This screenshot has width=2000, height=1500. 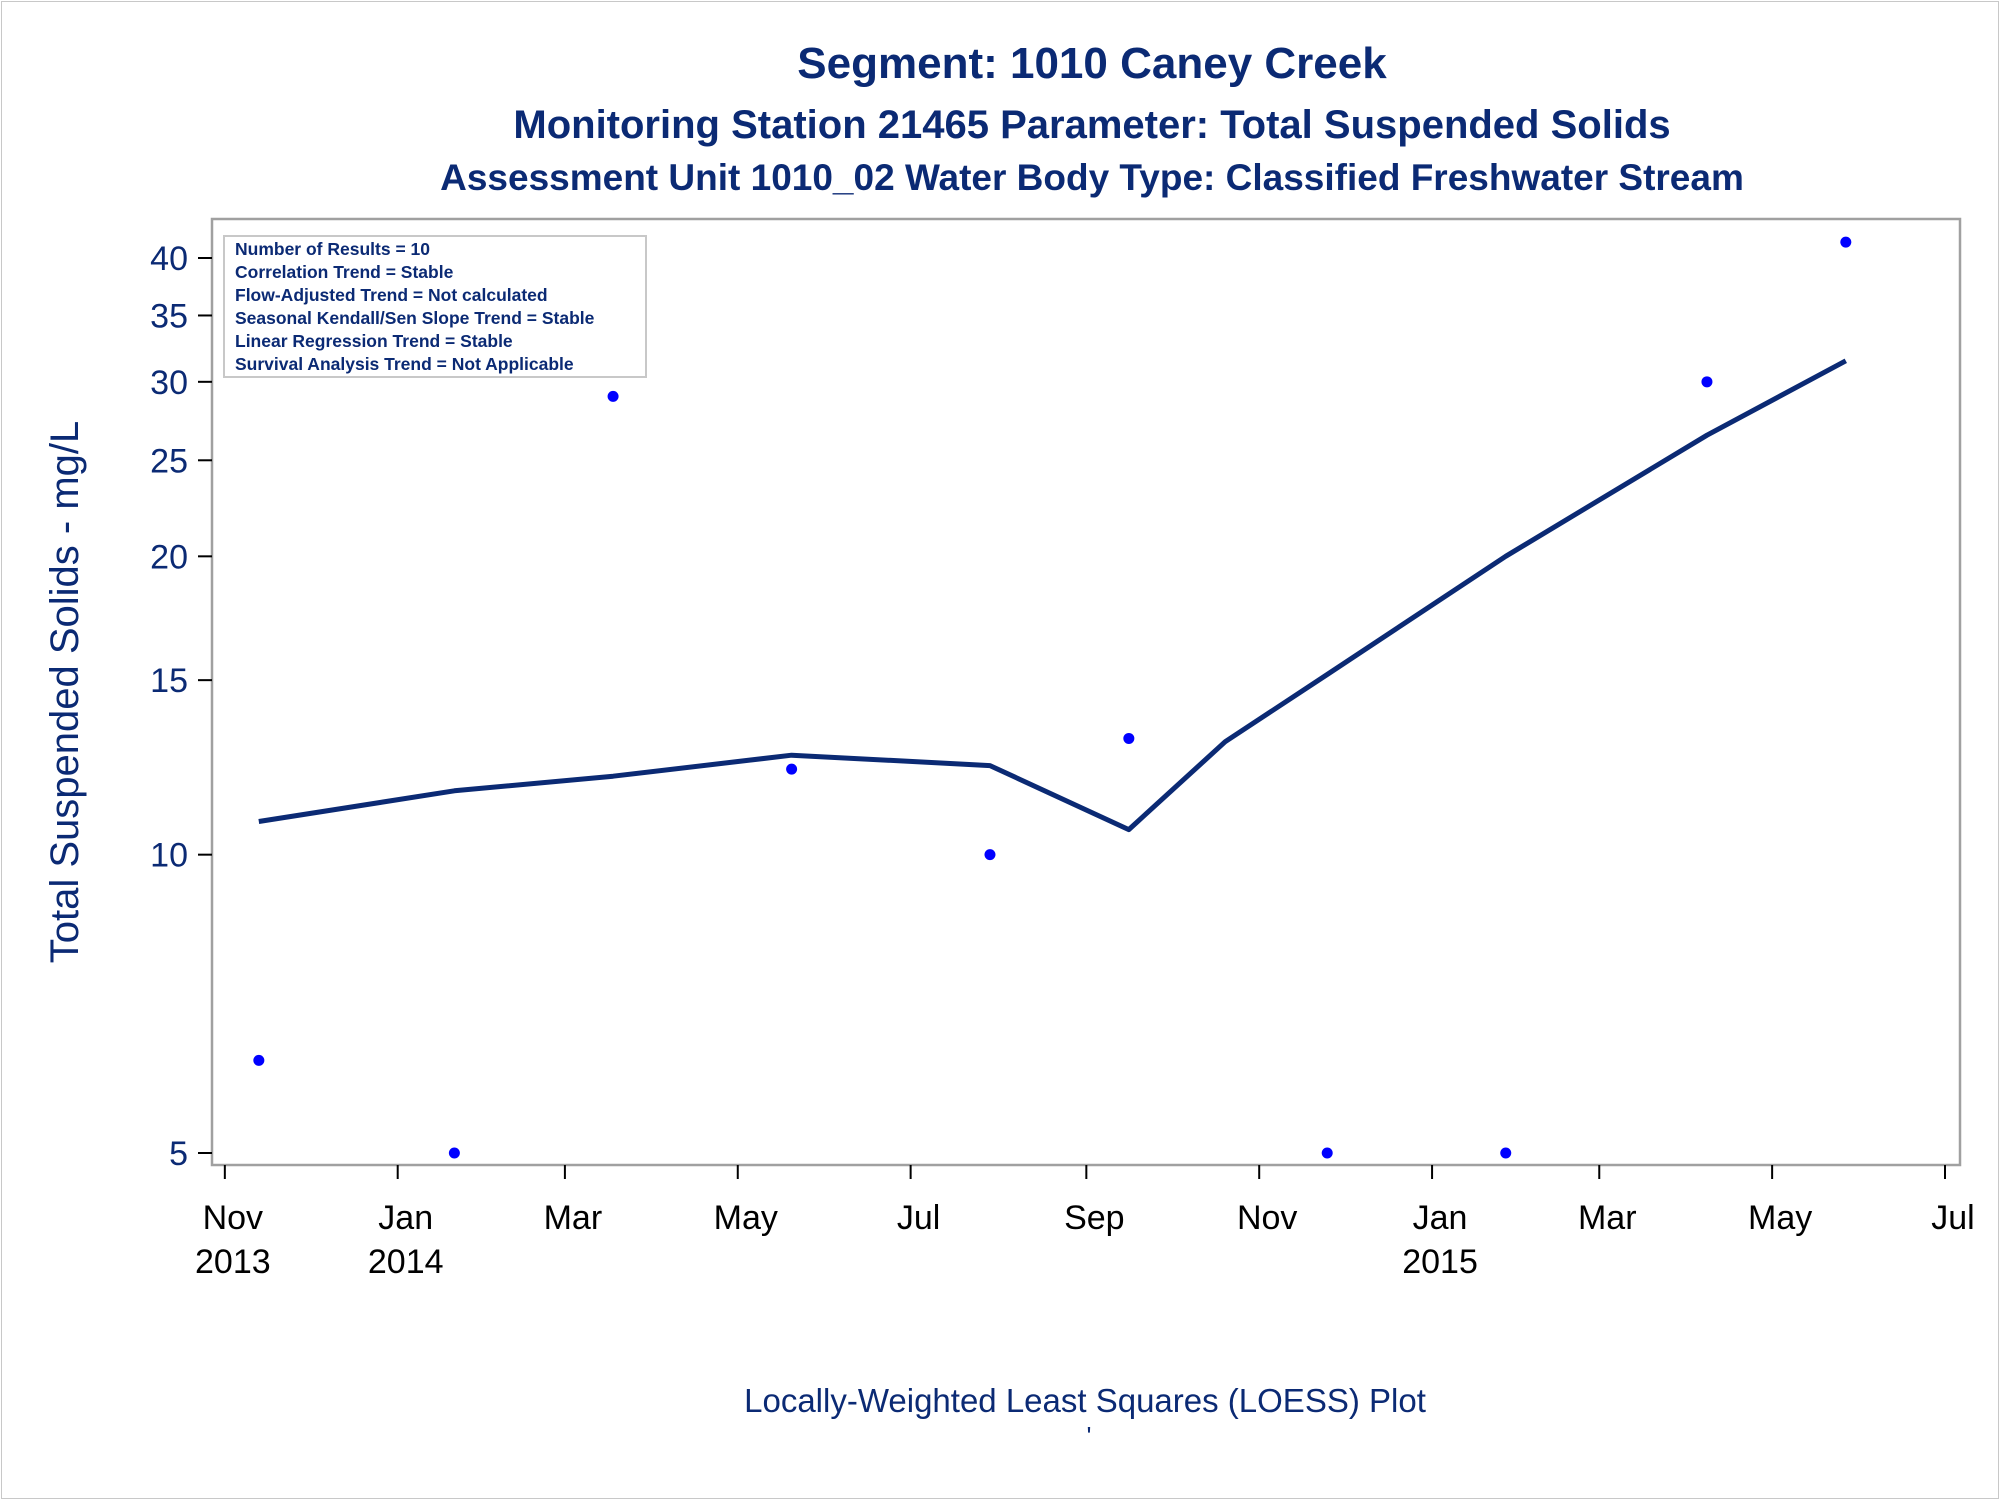 I want to click on x-tick-year-label: 2013, so click(x=233, y=1262).